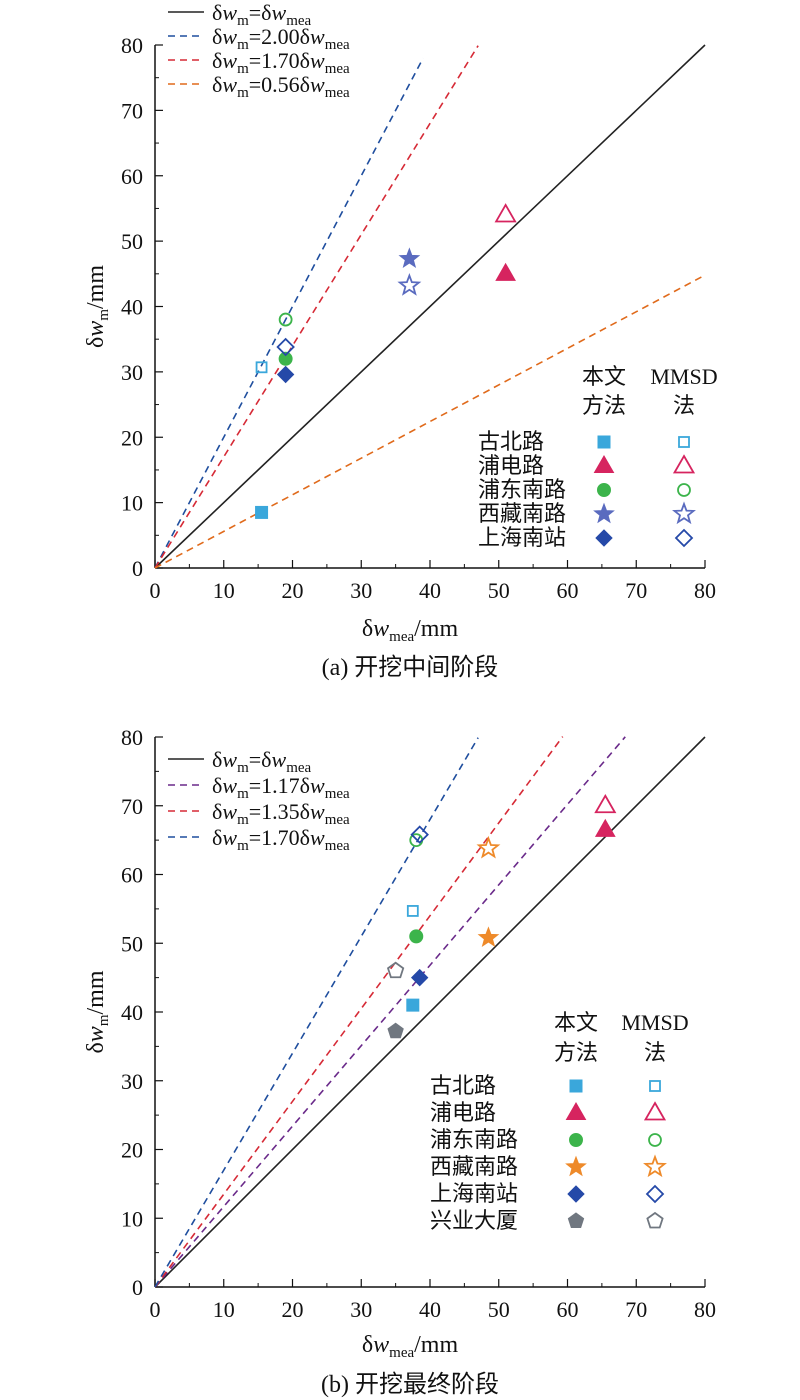 This screenshot has width=800, height=1400. What do you see at coordinates (522, 489) in the screenshot?
I see `legend-series-label: 浦东南路` at bounding box center [522, 489].